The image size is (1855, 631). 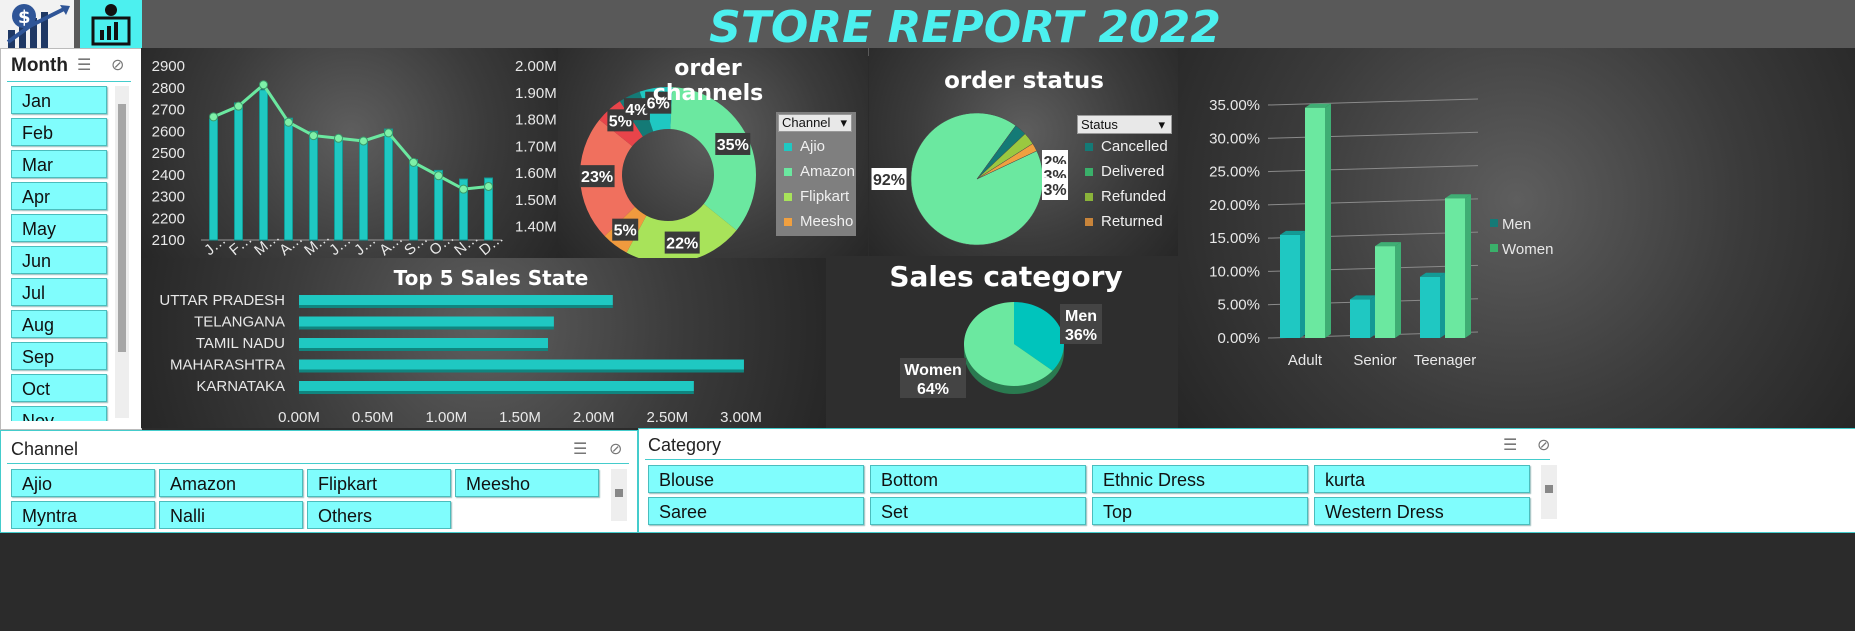 I want to click on dropdown-arrow-icon: ▾, so click(x=843, y=122).